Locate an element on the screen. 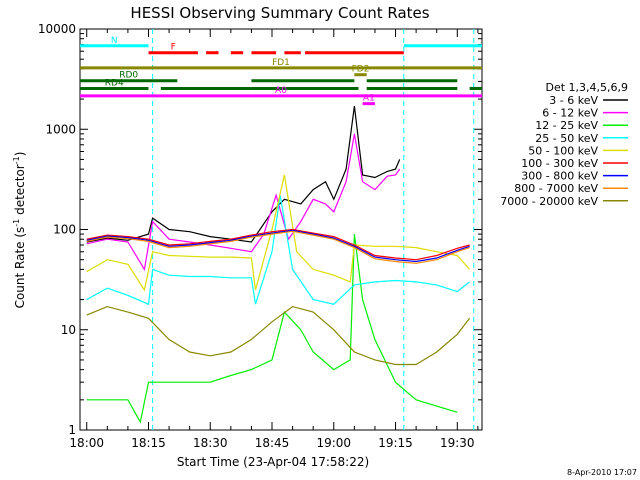 This screenshot has height=480, width=640. x-tick-label: 19:00 is located at coordinates (333, 443).